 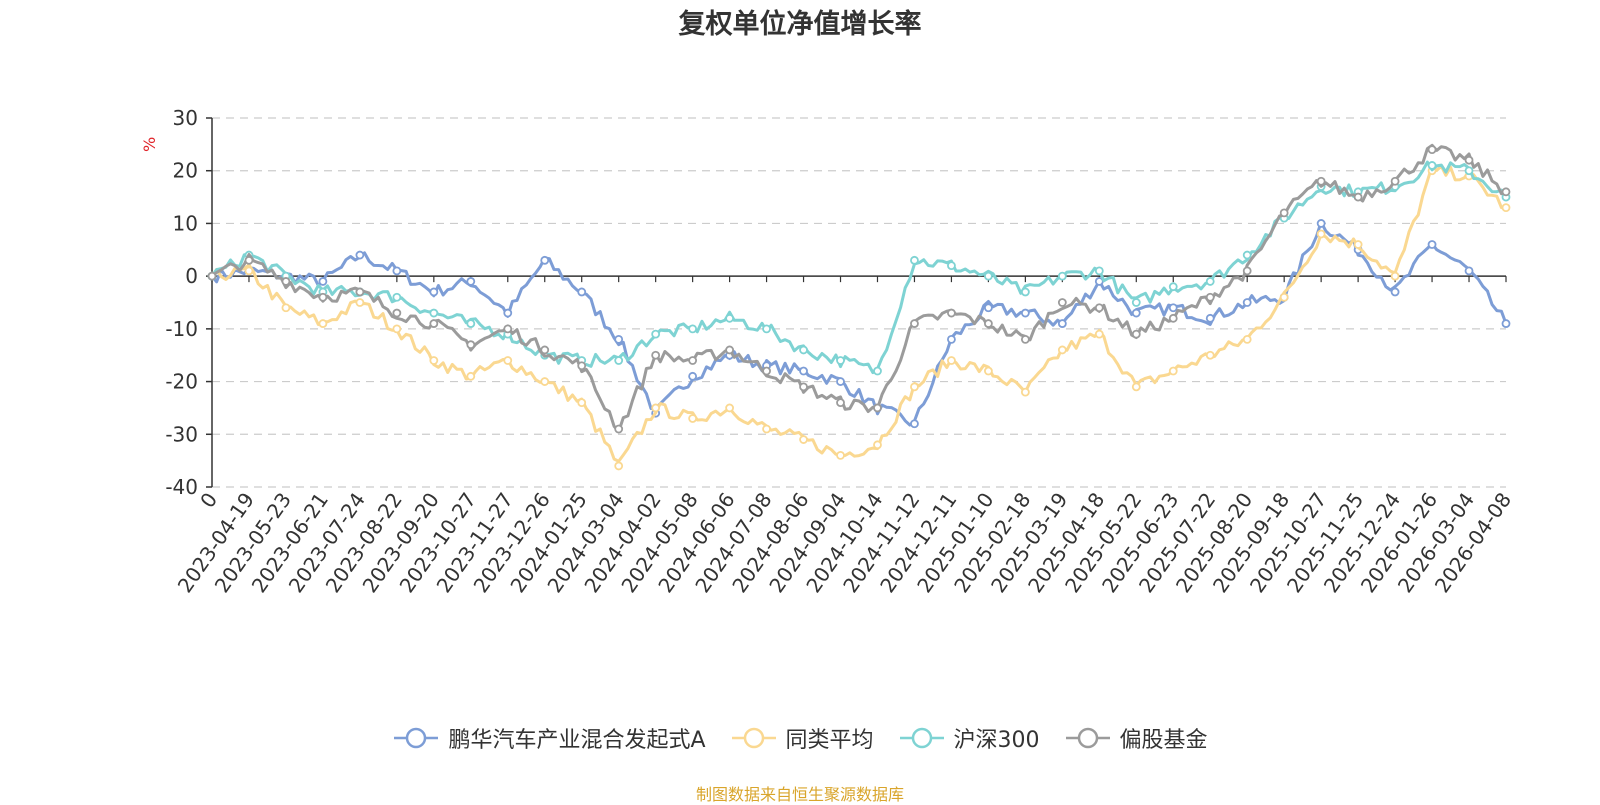 I want to click on legend-label: 偏股基金, so click(x=1163, y=740).